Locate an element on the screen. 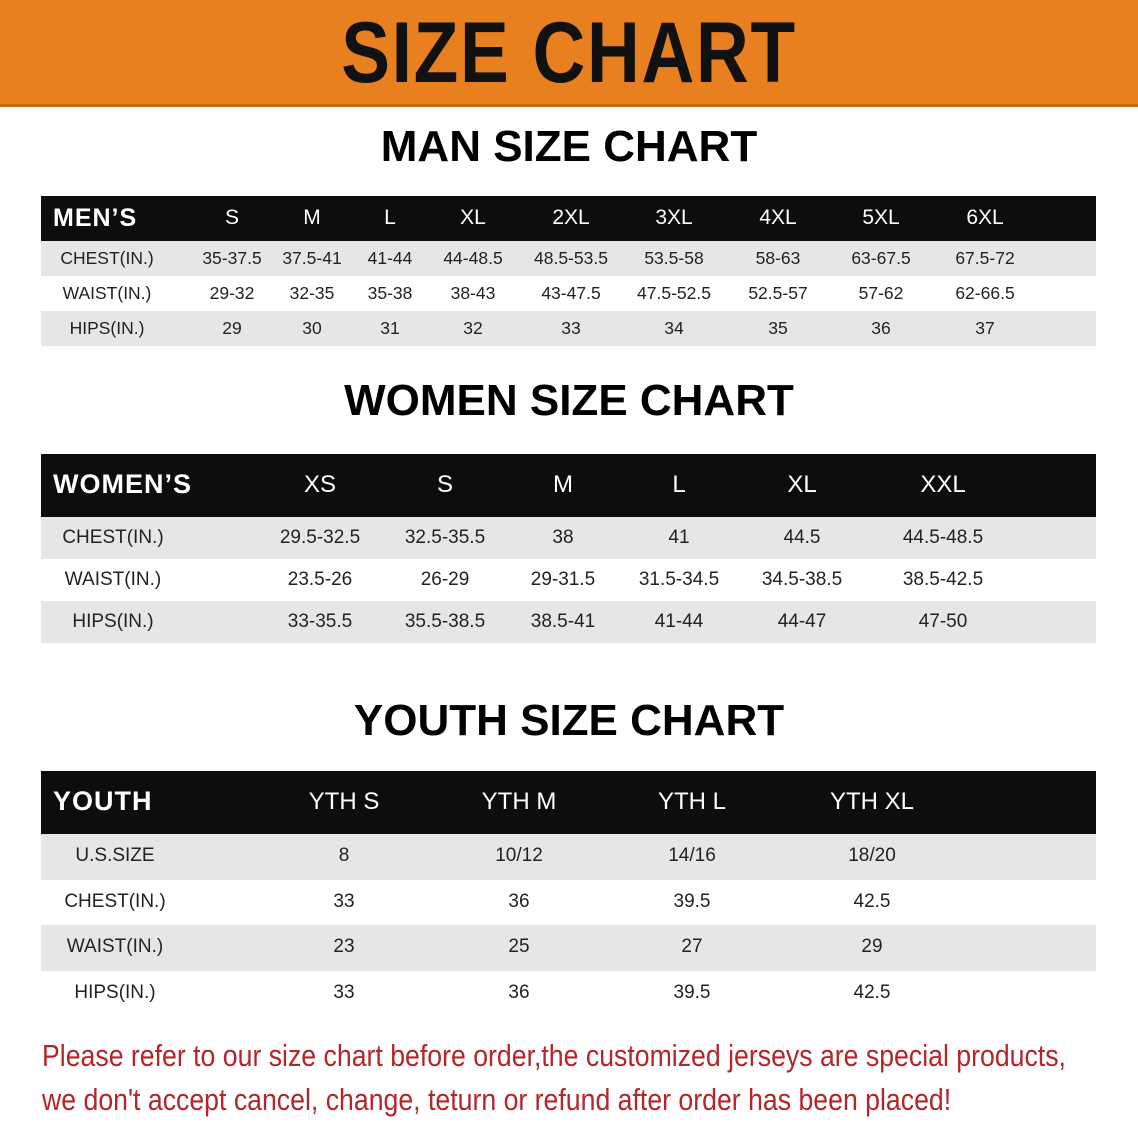 This screenshot has height=1132, width=1138. table-cell: 35 is located at coordinates (778, 328).